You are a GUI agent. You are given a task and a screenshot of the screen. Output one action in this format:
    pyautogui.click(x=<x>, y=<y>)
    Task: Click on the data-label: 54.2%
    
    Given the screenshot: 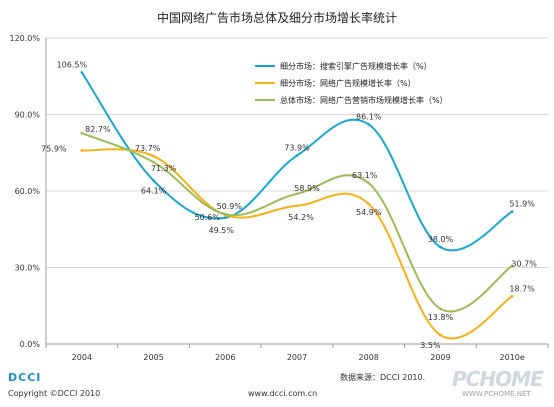 What is the action you would take?
    pyautogui.click(x=301, y=217)
    